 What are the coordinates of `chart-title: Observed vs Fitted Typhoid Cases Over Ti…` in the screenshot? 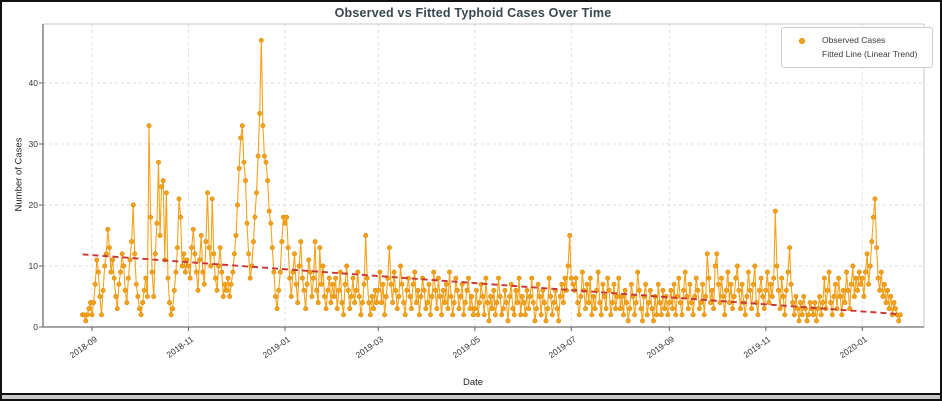 It's located at (473, 13).